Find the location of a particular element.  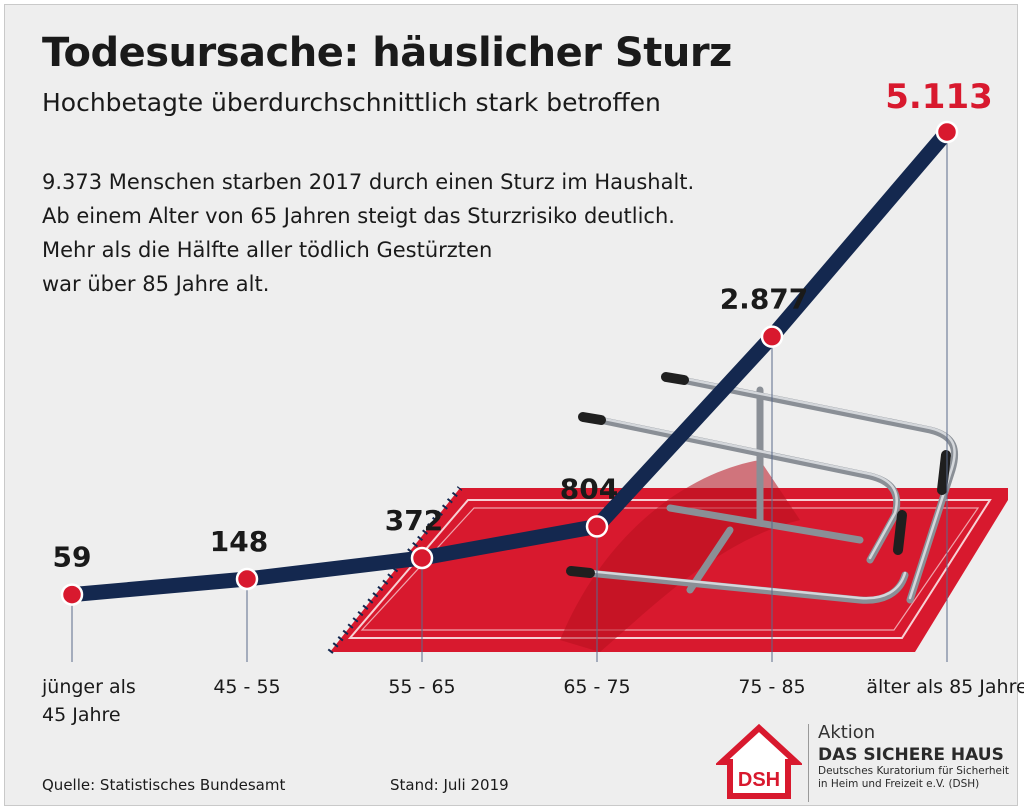

logo-divider is located at coordinates (808, 763).